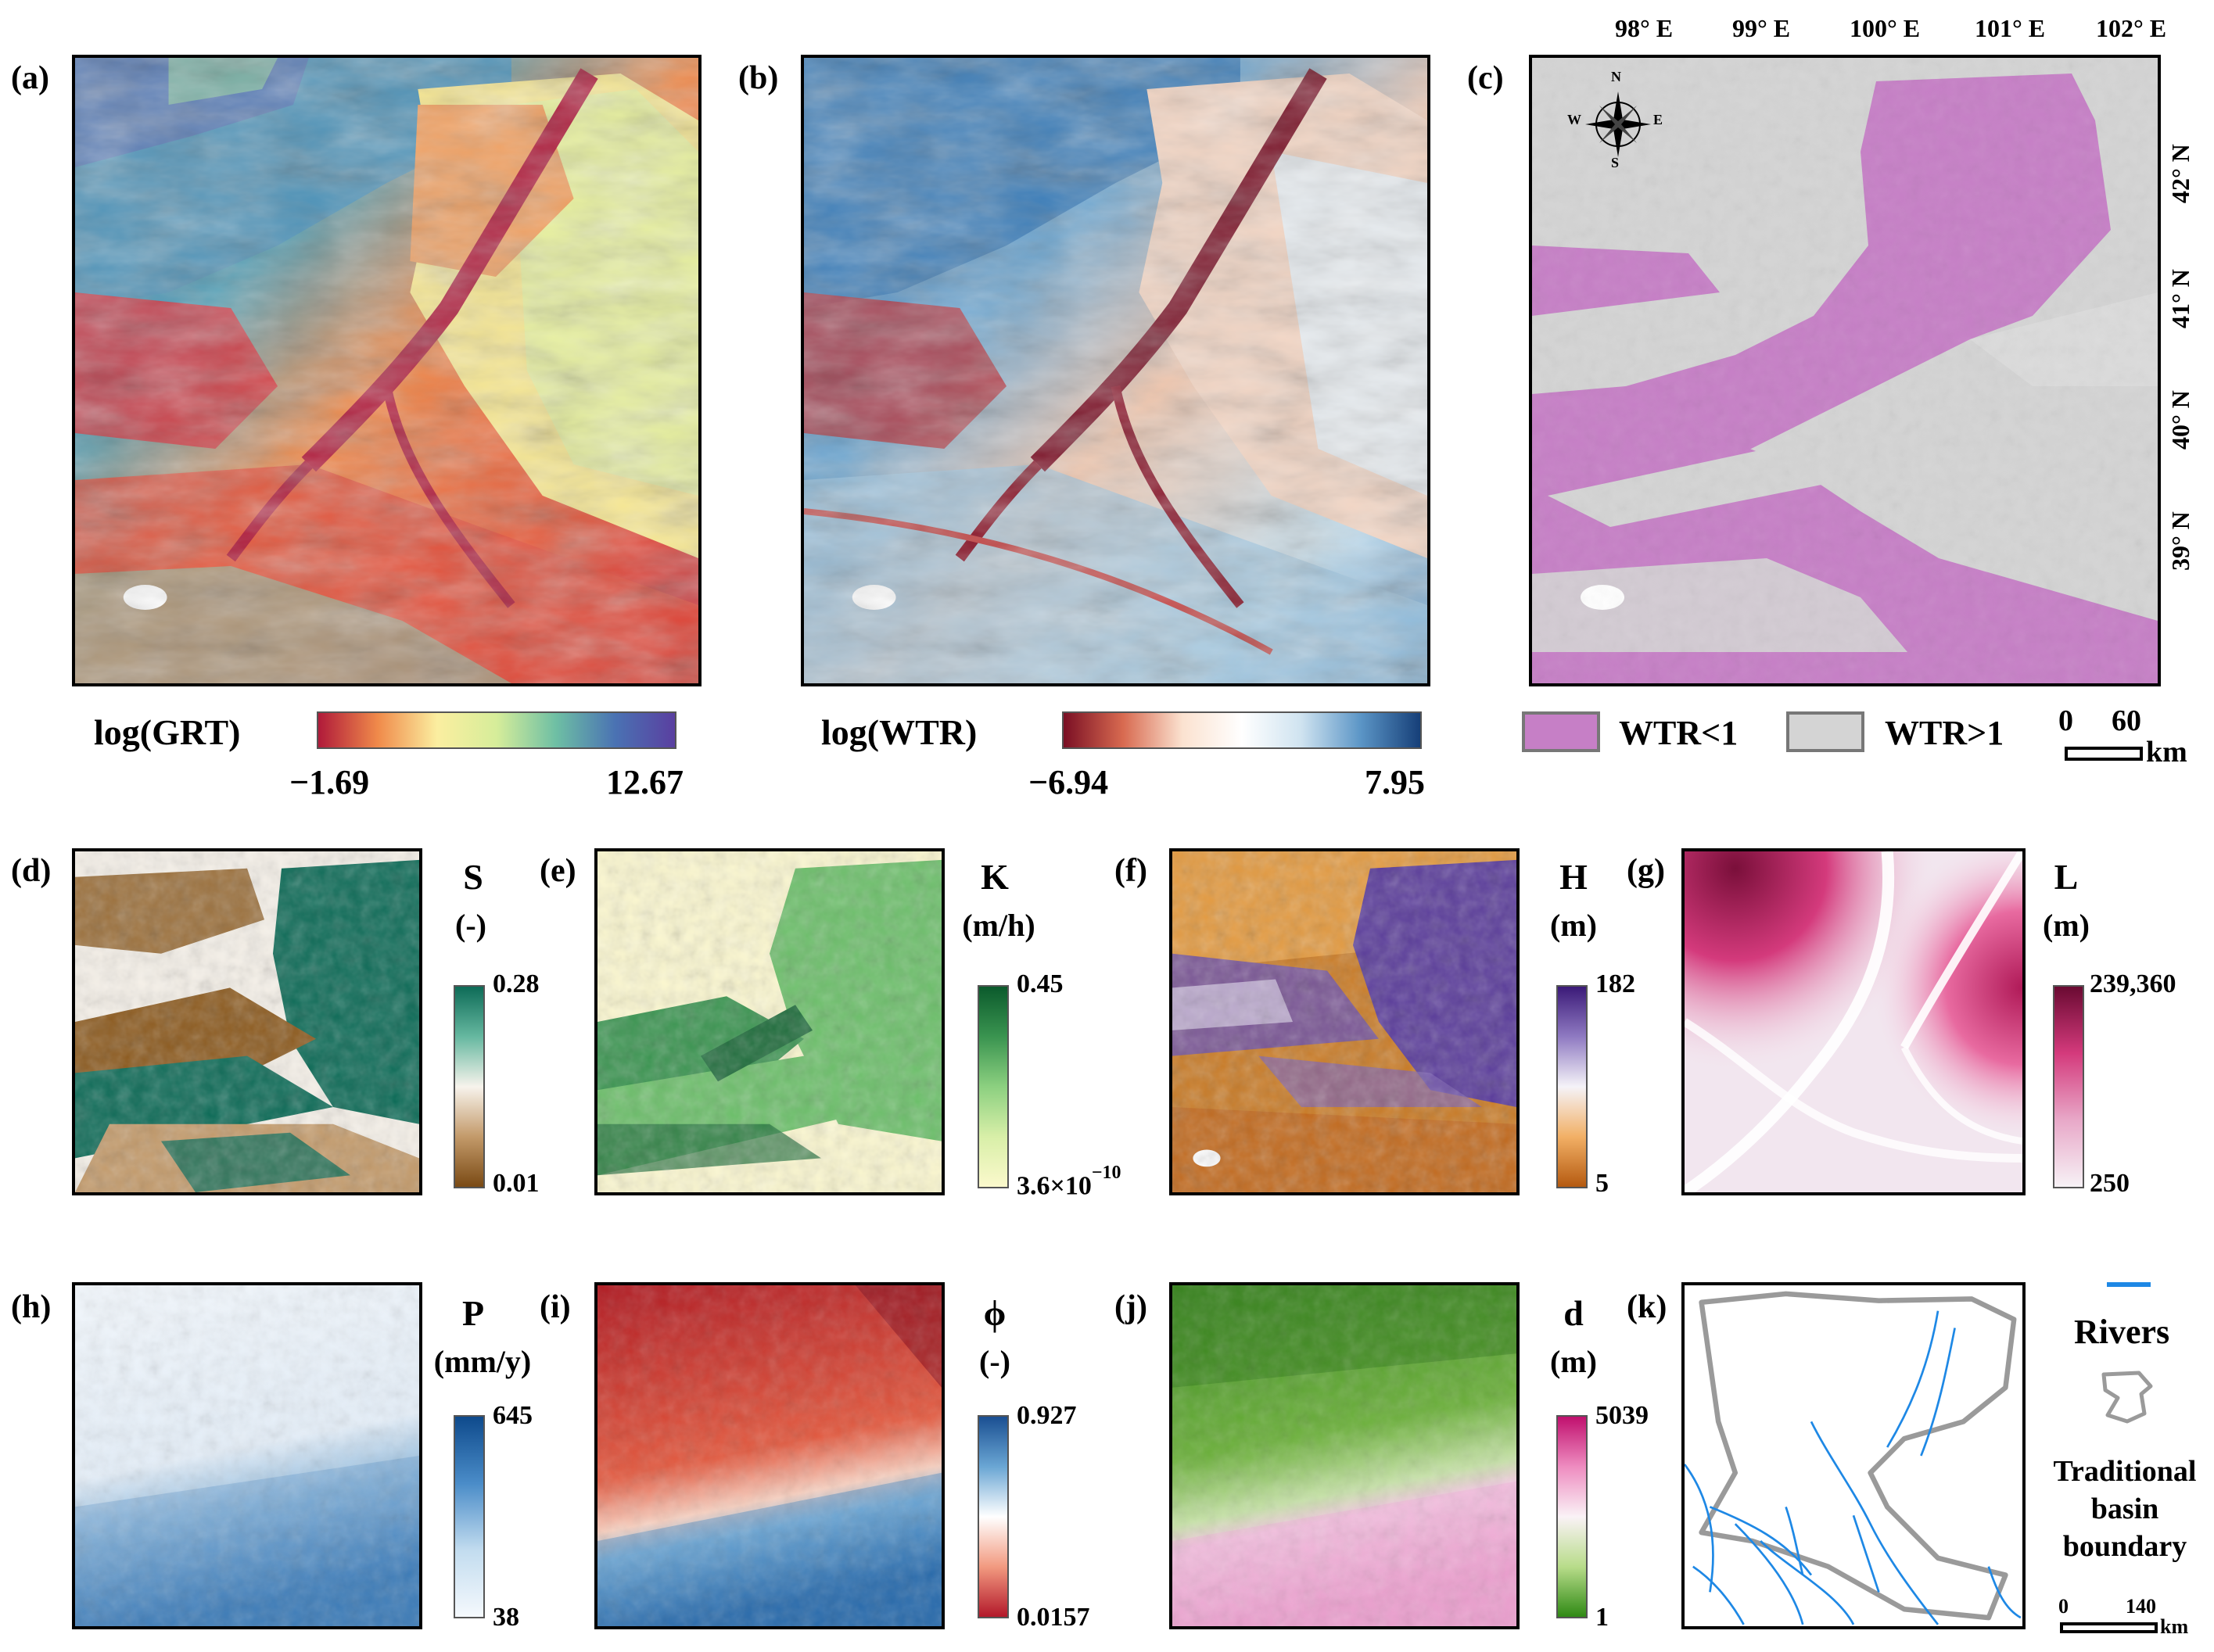 The height and width of the screenshot is (1652, 2214). Describe the element at coordinates (1053, 1618) in the screenshot. I see `phi-min: 0.0157` at that location.